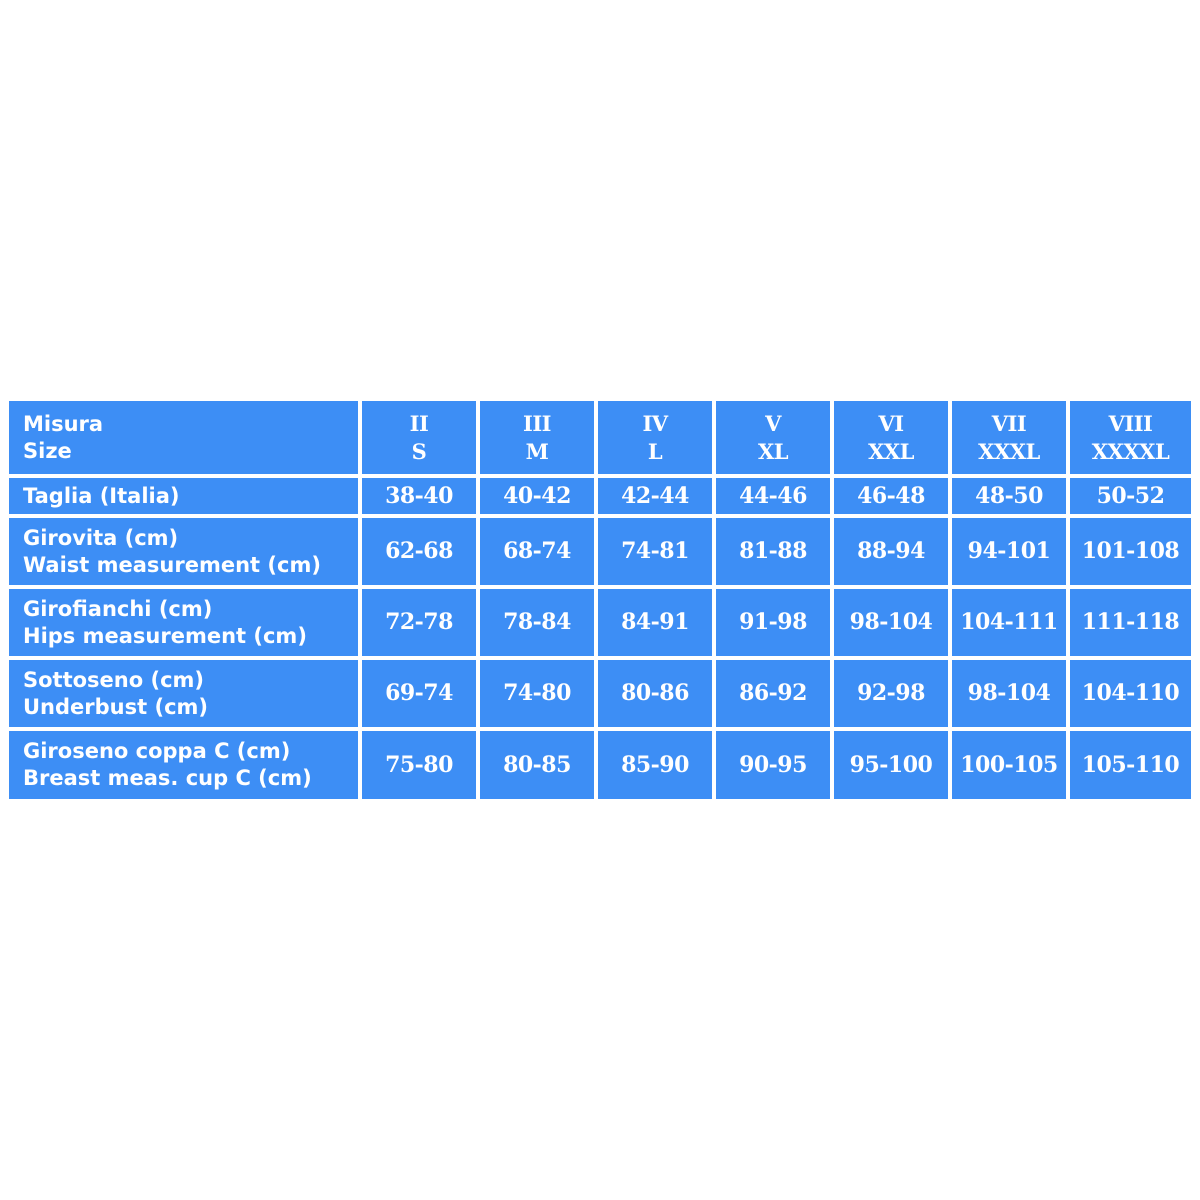  I want to click on value-cell: 69-74, so click(419, 693).